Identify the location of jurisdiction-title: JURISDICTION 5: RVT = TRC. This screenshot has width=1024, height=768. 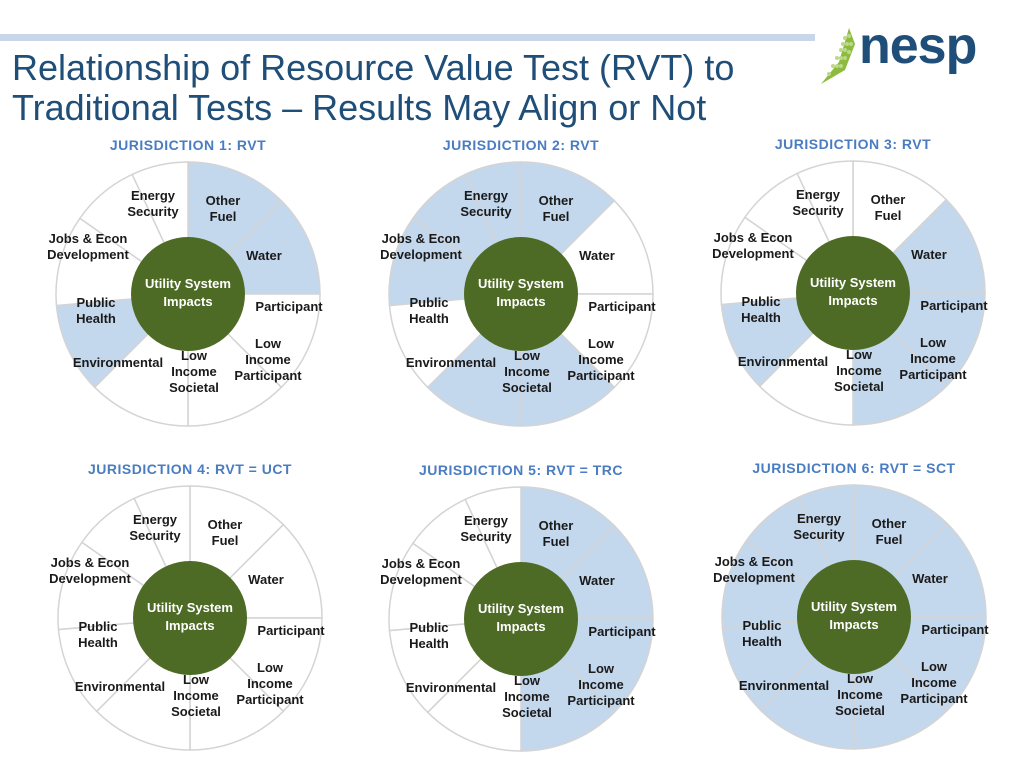
(521, 470).